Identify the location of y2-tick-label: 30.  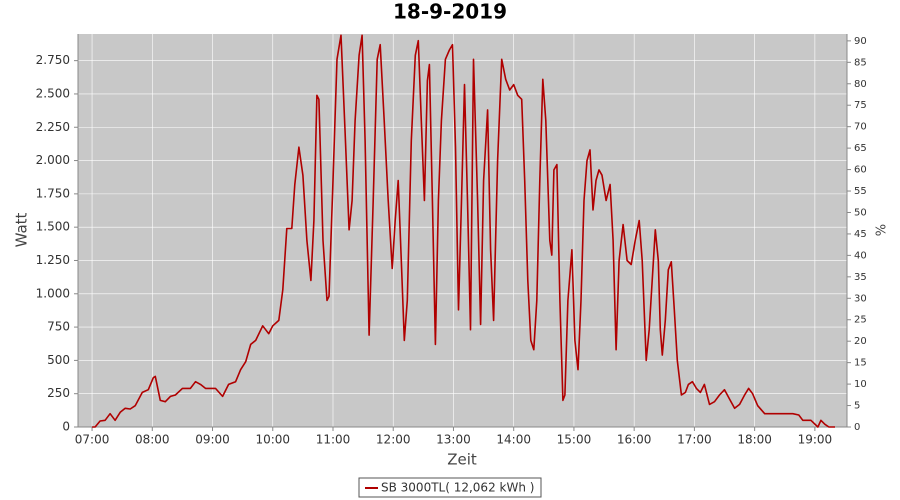
(860, 298).